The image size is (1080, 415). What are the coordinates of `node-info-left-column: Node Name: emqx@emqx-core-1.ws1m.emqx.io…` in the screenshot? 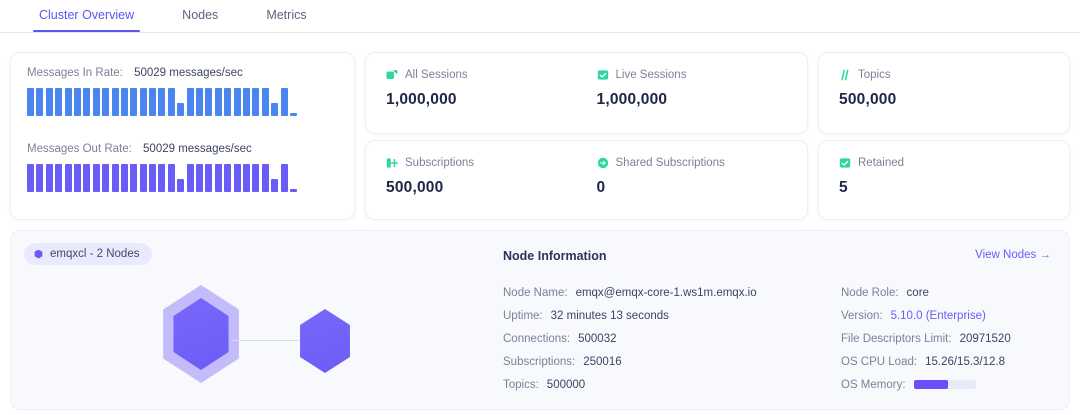 It's located at (630, 338).